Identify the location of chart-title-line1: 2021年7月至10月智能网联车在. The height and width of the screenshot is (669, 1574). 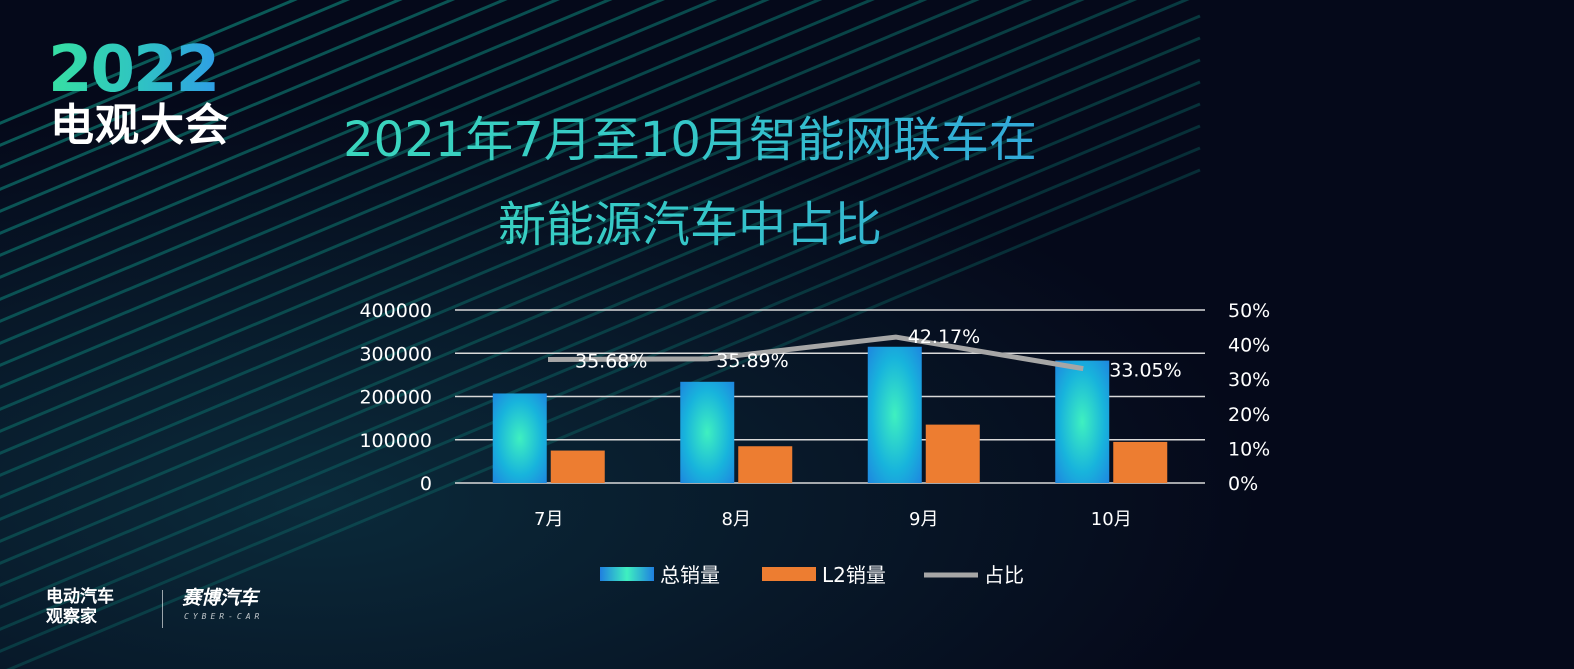
(690, 140).